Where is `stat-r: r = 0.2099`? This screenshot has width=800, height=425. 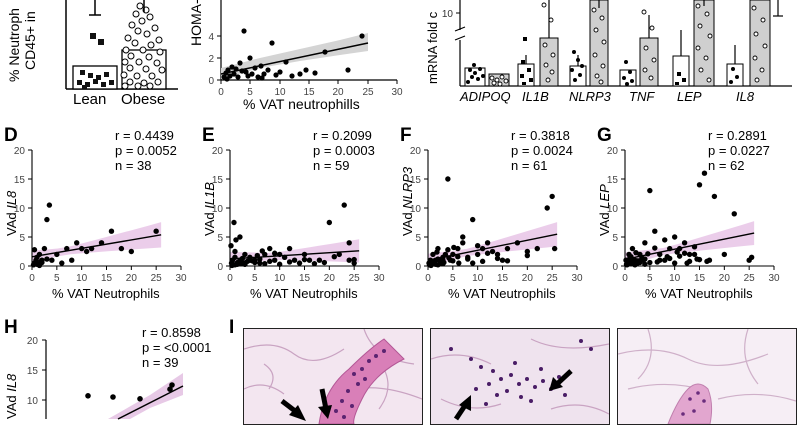 stat-r: r = 0.2099 is located at coordinates (342, 135).